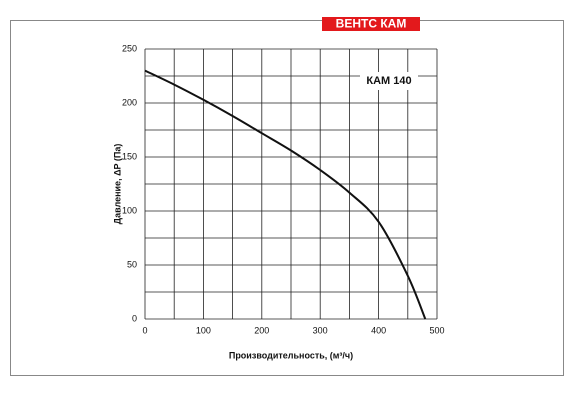 Image resolution: width=574 pixels, height=408 pixels. Describe the element at coordinates (436, 330) in the screenshot. I see `x-tick-label: 500` at that location.